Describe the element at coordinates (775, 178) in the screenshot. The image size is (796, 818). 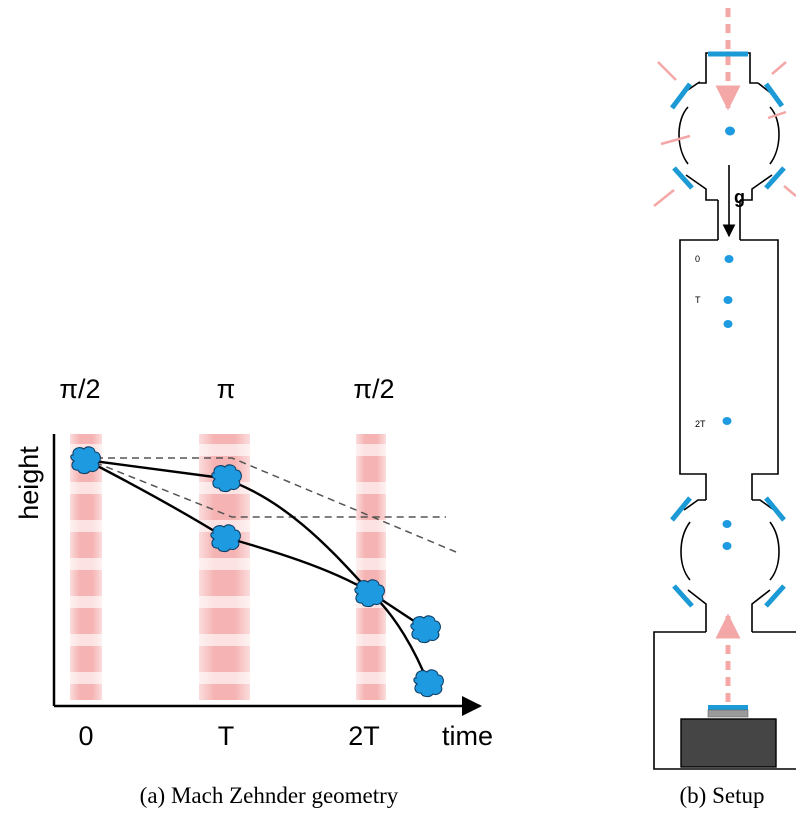
I see `top-mirror-lr` at that location.